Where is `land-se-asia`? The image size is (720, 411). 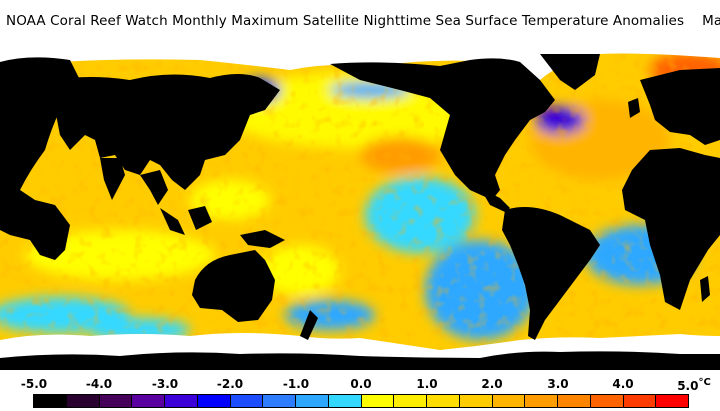 land-se-asia is located at coordinates (154, 187).